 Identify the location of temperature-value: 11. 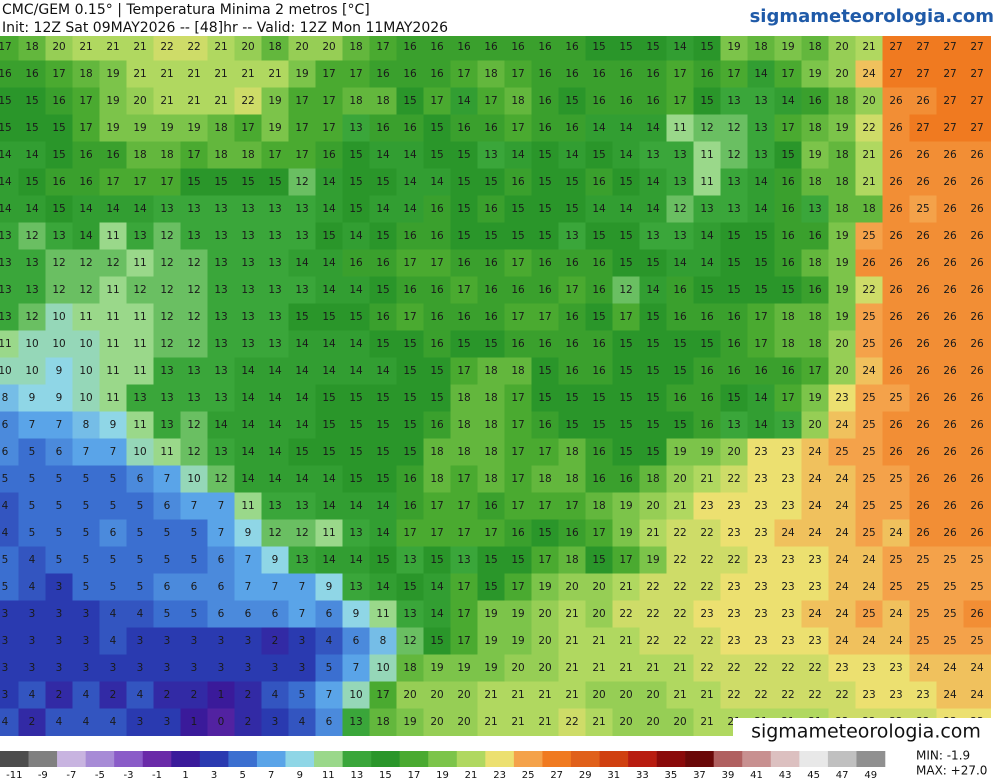
(112, 290).